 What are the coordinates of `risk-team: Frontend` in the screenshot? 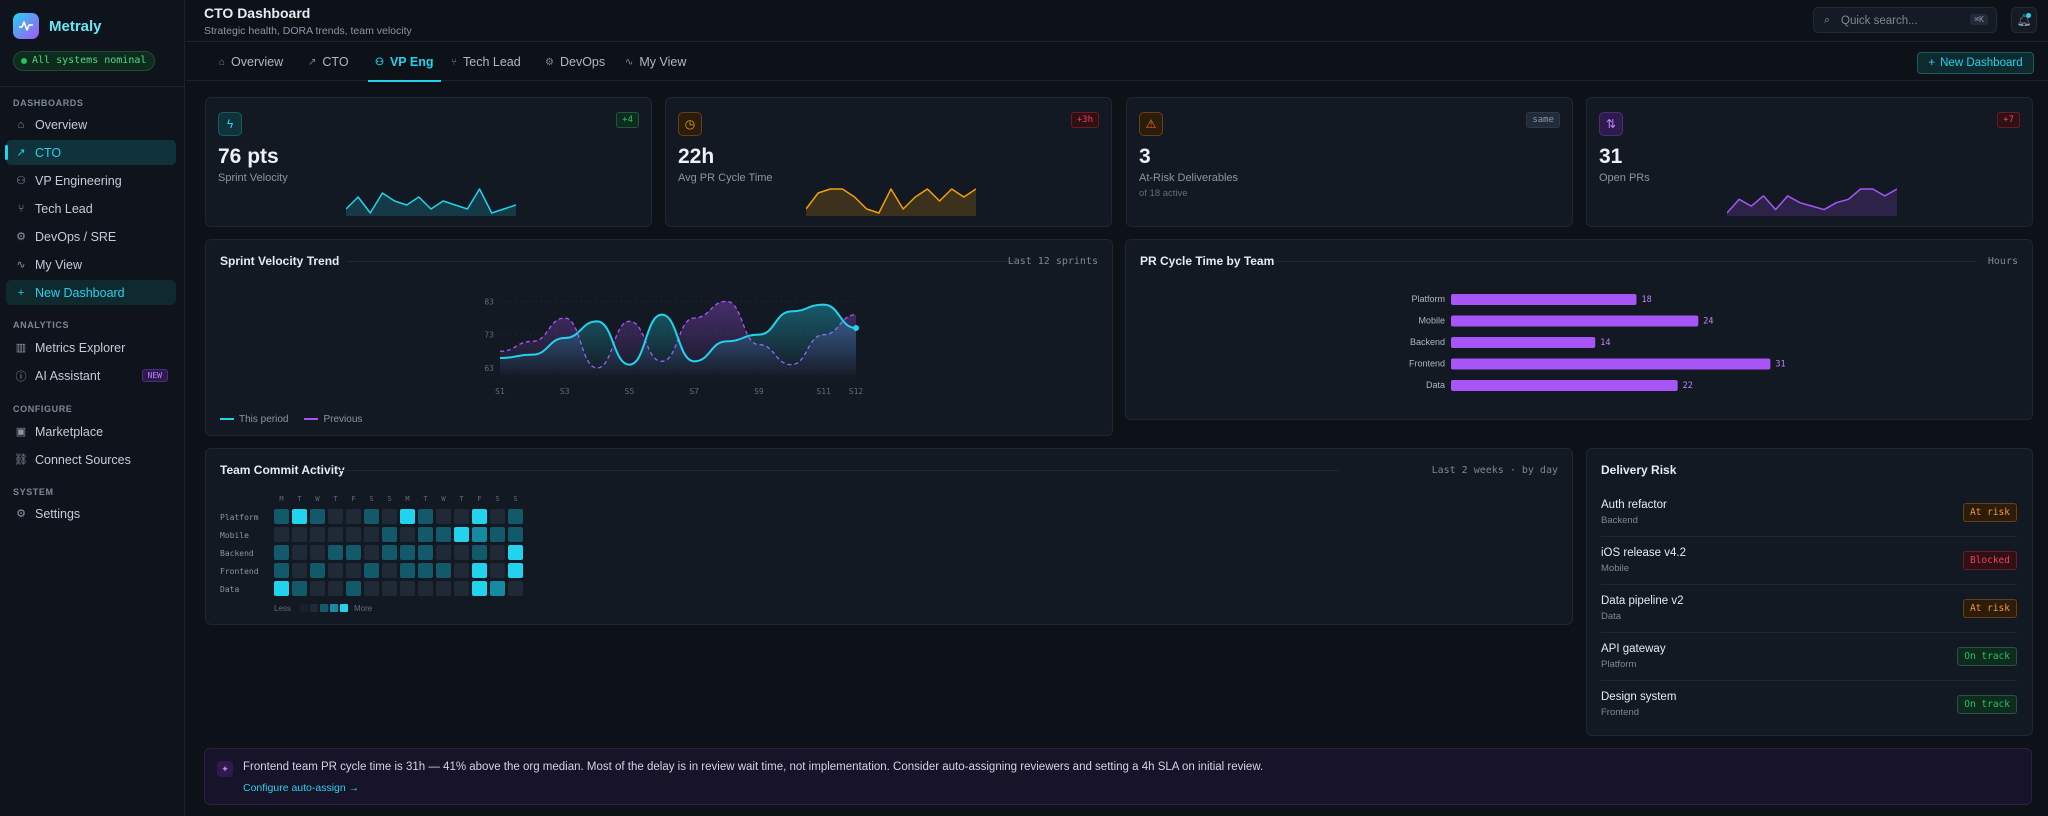 It's located at (1620, 712).